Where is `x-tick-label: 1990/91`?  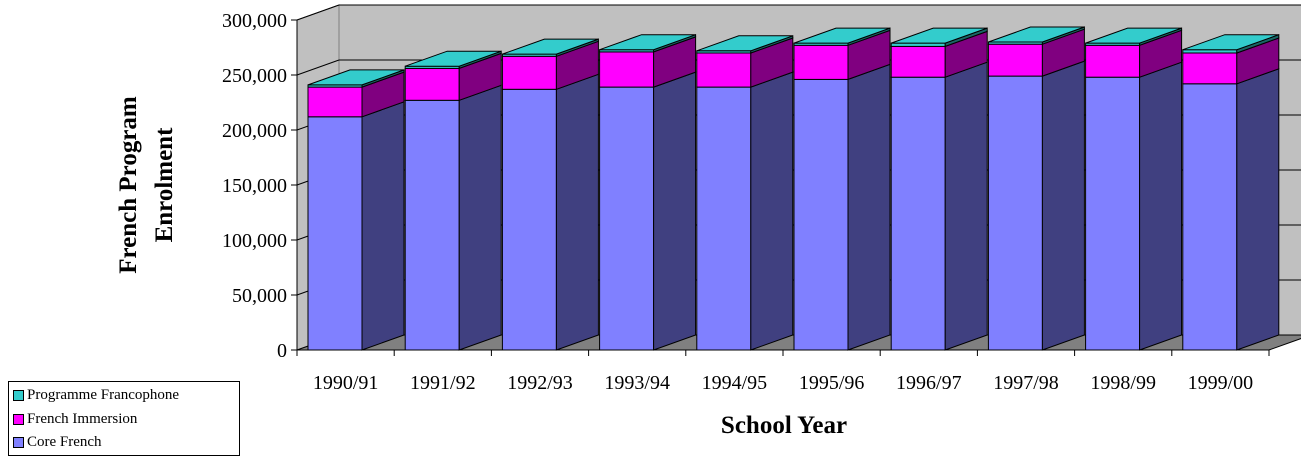 x-tick-label: 1990/91 is located at coordinates (346, 383).